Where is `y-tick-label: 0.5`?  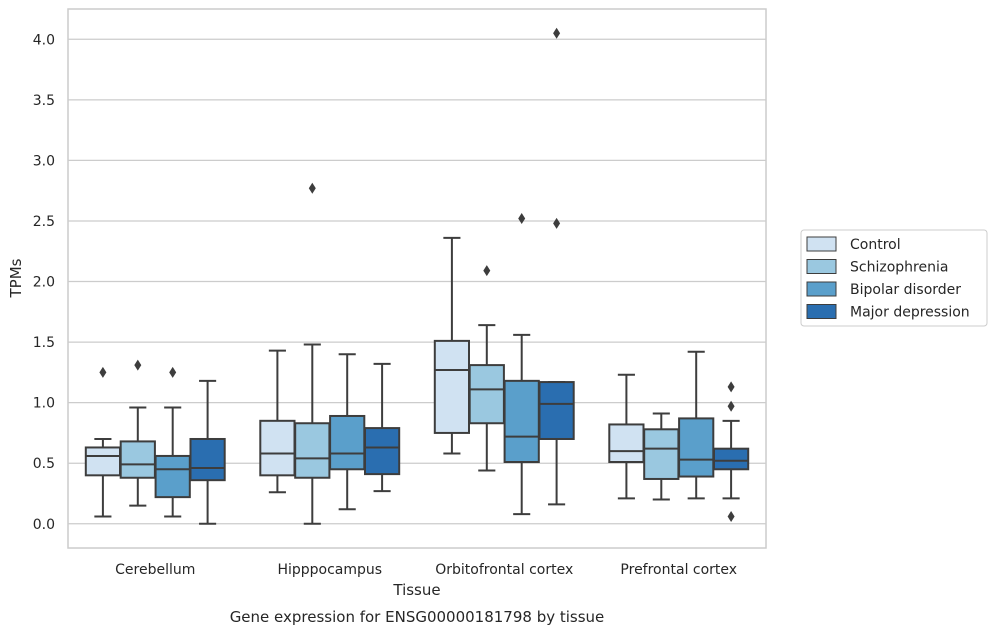
y-tick-label: 0.5 is located at coordinates (44, 464).